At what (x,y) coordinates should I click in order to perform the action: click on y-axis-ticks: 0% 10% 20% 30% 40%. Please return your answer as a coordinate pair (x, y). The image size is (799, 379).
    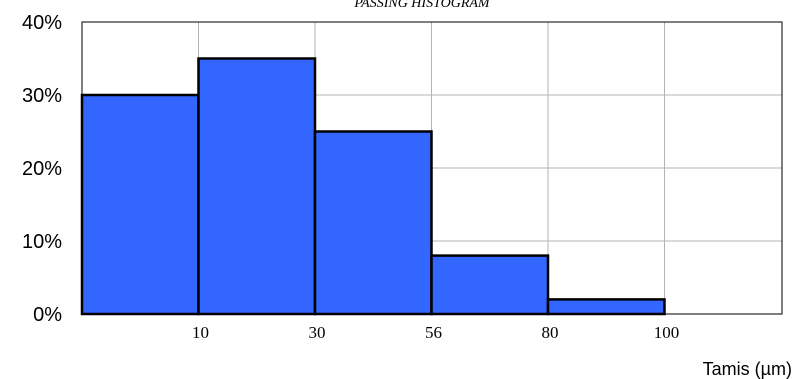
    Looking at the image, I should click on (42, 169).